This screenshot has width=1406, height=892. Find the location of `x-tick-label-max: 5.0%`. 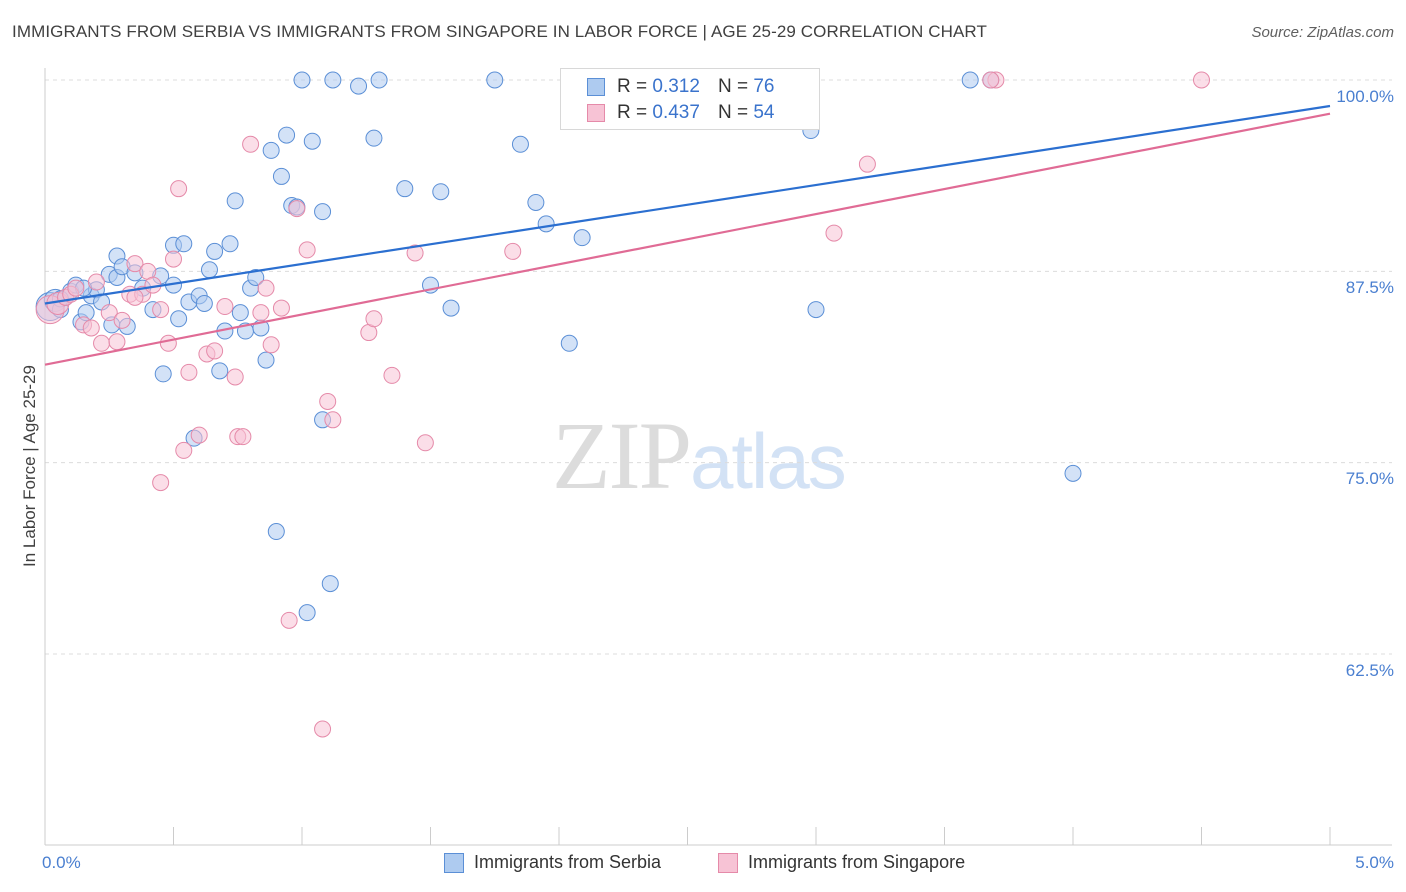

x-tick-label-max: 5.0% is located at coordinates (1374, 862).